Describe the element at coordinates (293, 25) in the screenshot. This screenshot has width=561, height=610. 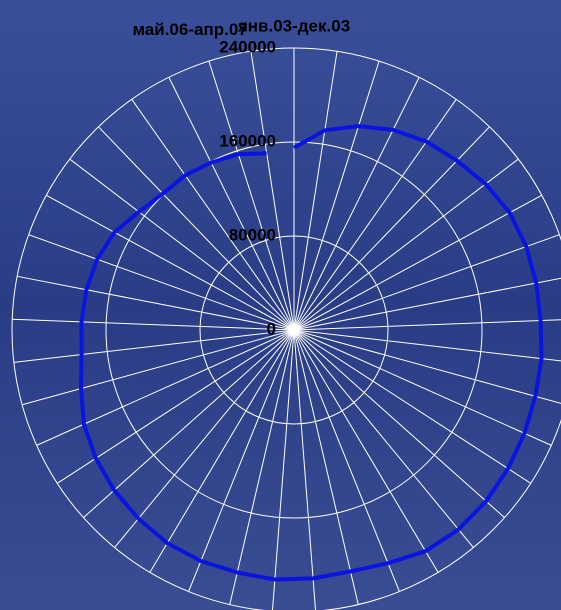
I see `category-label: янв.03-дек.03` at that location.